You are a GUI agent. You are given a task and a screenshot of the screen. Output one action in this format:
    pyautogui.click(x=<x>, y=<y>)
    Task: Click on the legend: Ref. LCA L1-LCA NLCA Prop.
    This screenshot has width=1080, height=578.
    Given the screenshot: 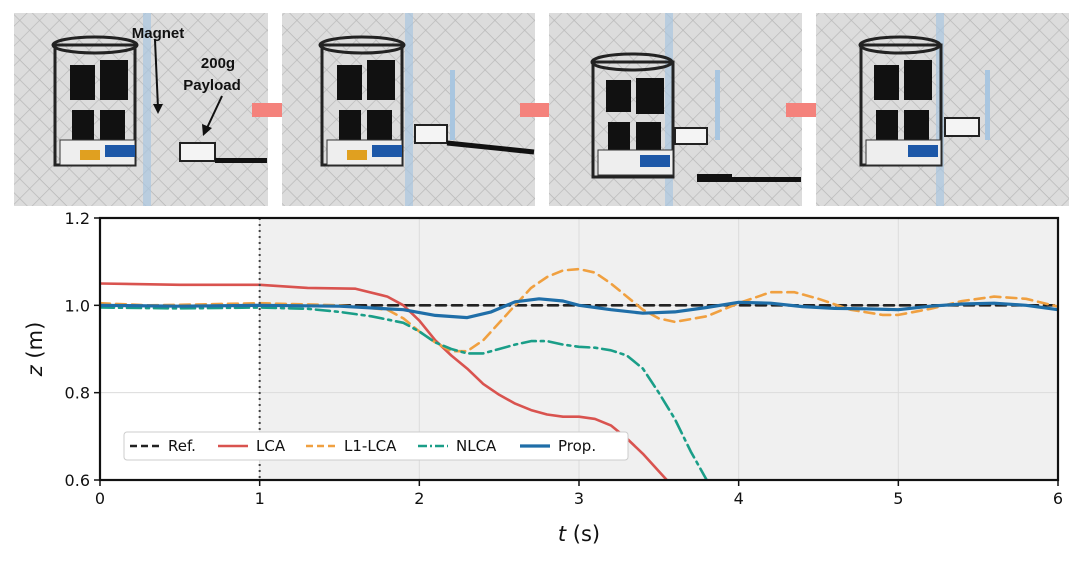 What is the action you would take?
    pyautogui.click(x=376, y=446)
    